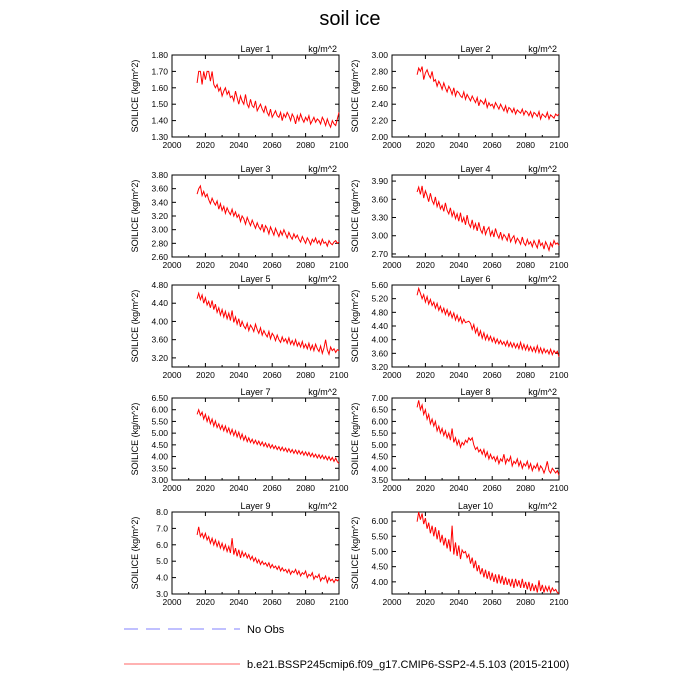 Image resolution: width=700 pixels, height=700 pixels. I want to click on y-tick-label: 8.0, so click(162, 512).